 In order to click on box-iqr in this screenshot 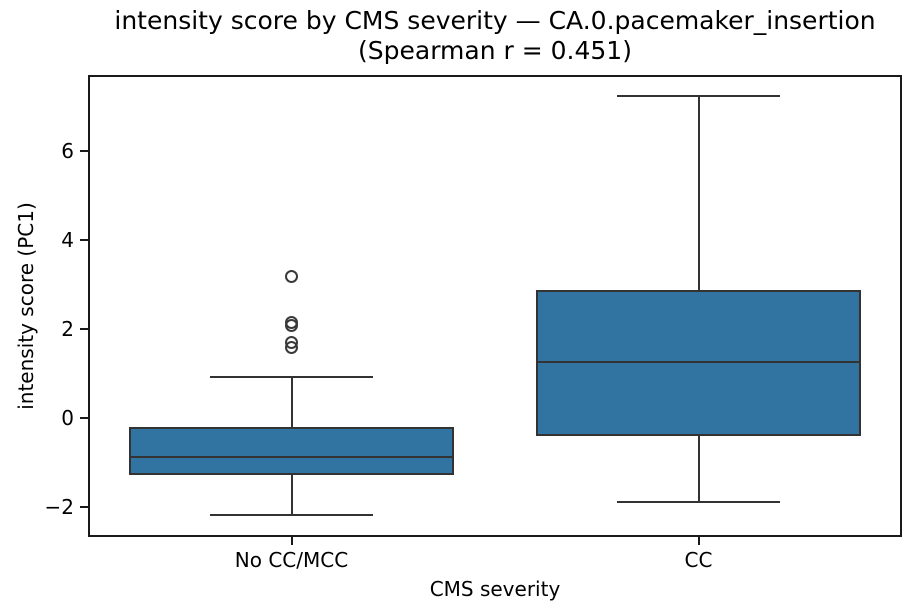, I will do `click(291, 451)`.